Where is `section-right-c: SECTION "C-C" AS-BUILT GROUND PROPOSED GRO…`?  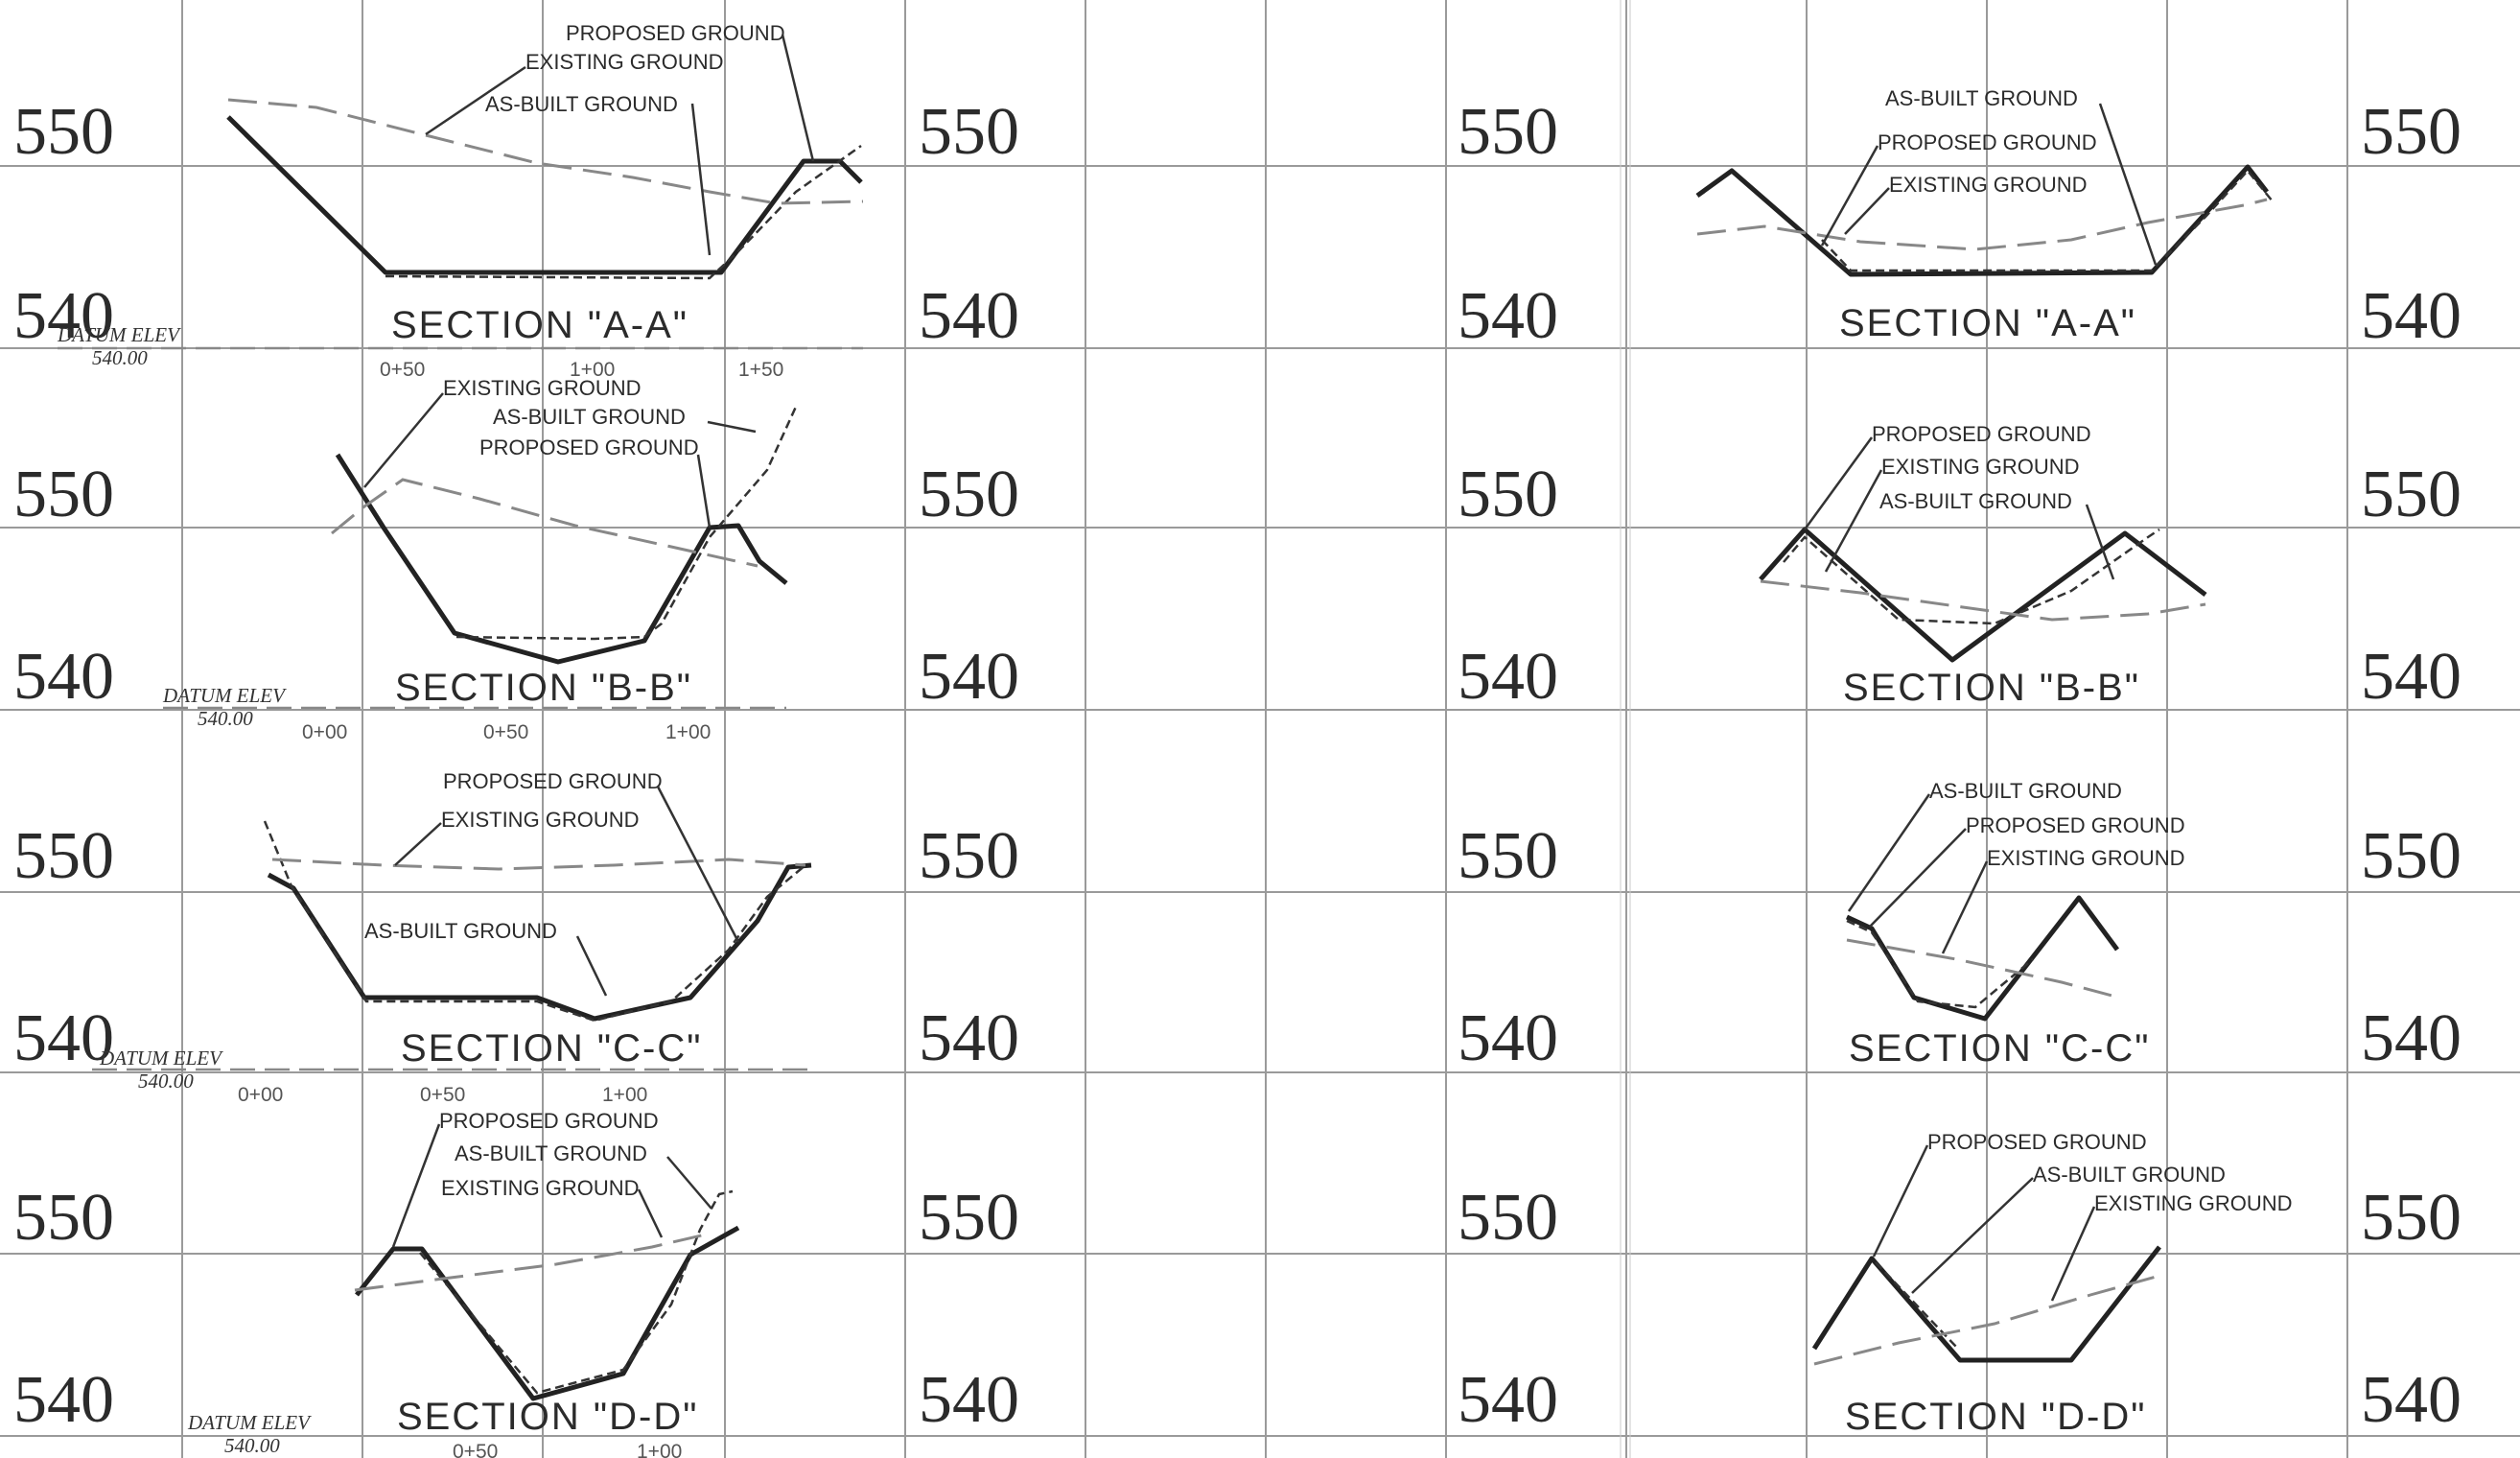 section-right-c: SECTION "C-C" AS-BUILT GROUND PROPOSED GRO… is located at coordinates (2015, 924).